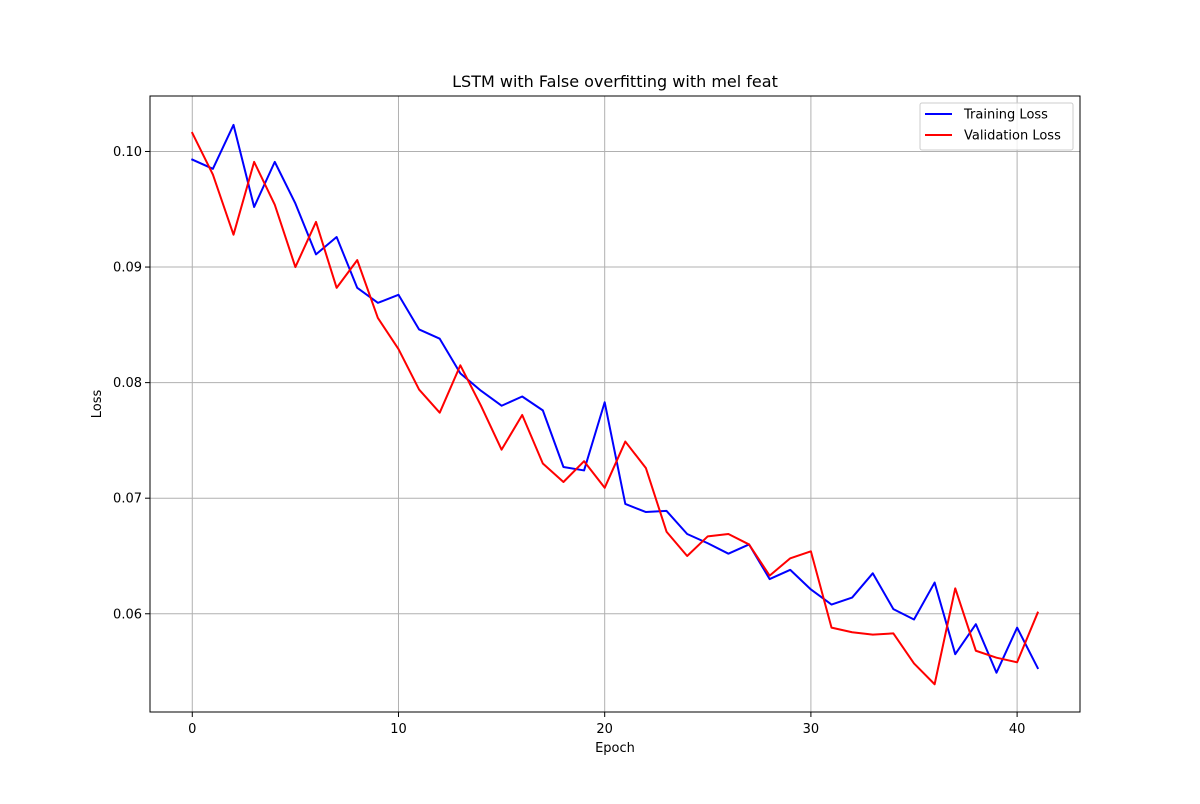  Describe the element at coordinates (1012, 136) in the screenshot. I see `legend-label-validation-loss: Validation Loss` at that location.